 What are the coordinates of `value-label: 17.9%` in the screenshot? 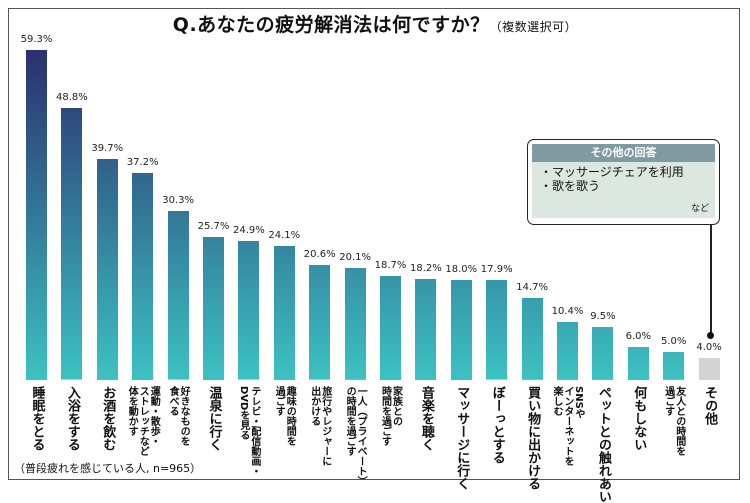 It's located at (496, 270).